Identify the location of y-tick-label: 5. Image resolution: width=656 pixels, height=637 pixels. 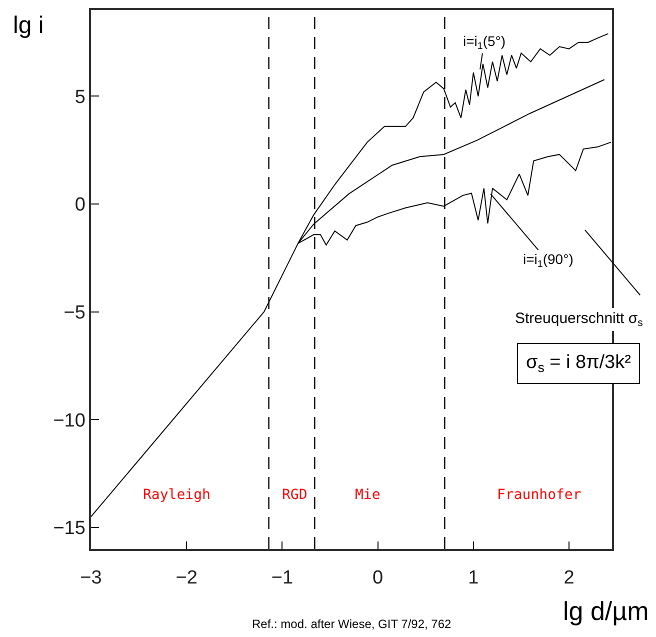
(80, 97).